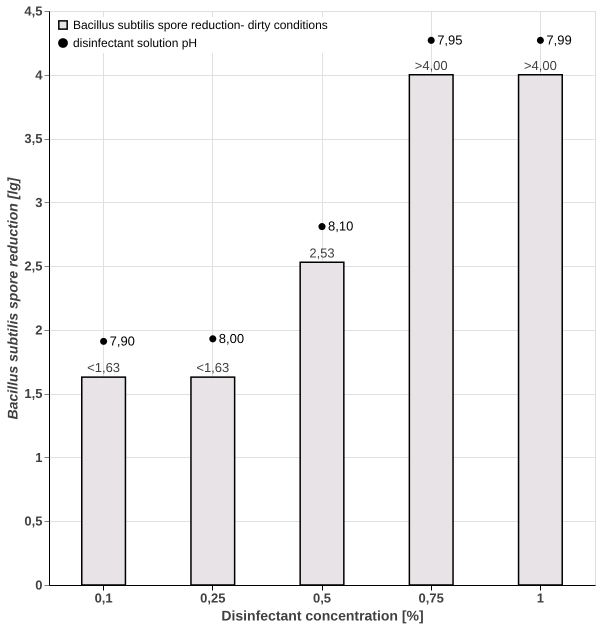 This screenshot has width=605, height=633. Describe the element at coordinates (122, 340) in the screenshot. I see `annotation: 7,90` at that location.